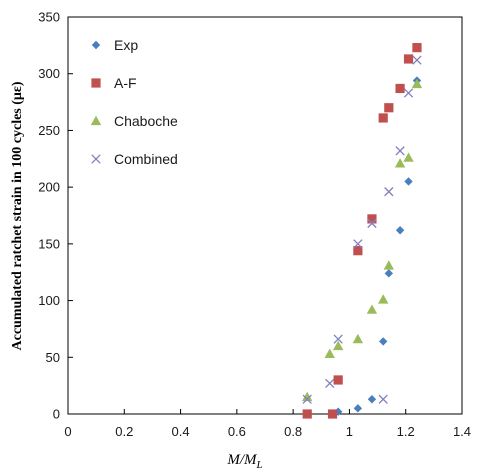  Describe the element at coordinates (181, 431) in the screenshot. I see `x-tick-label: 0.4` at that location.